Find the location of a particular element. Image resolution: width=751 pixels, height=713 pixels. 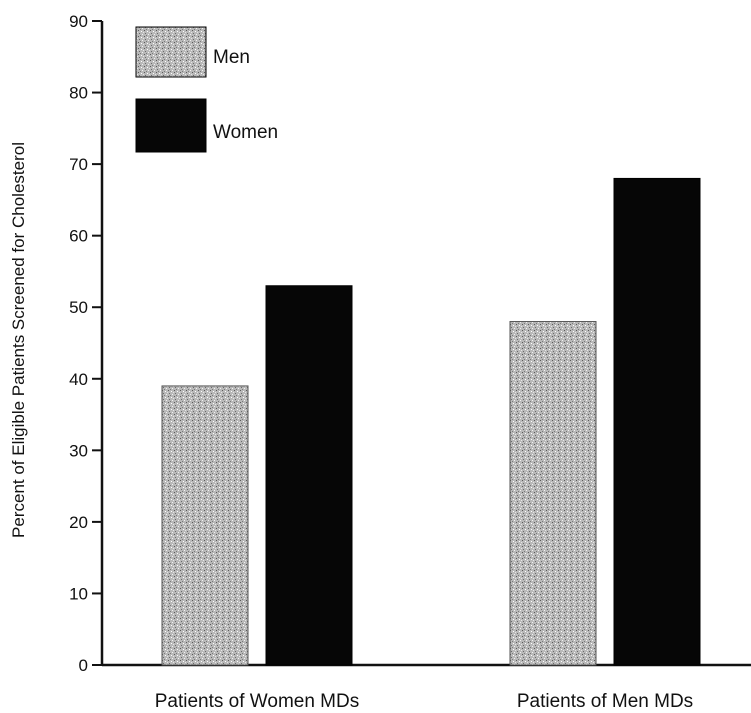

y-tick-label: 30 is located at coordinates (78, 450).